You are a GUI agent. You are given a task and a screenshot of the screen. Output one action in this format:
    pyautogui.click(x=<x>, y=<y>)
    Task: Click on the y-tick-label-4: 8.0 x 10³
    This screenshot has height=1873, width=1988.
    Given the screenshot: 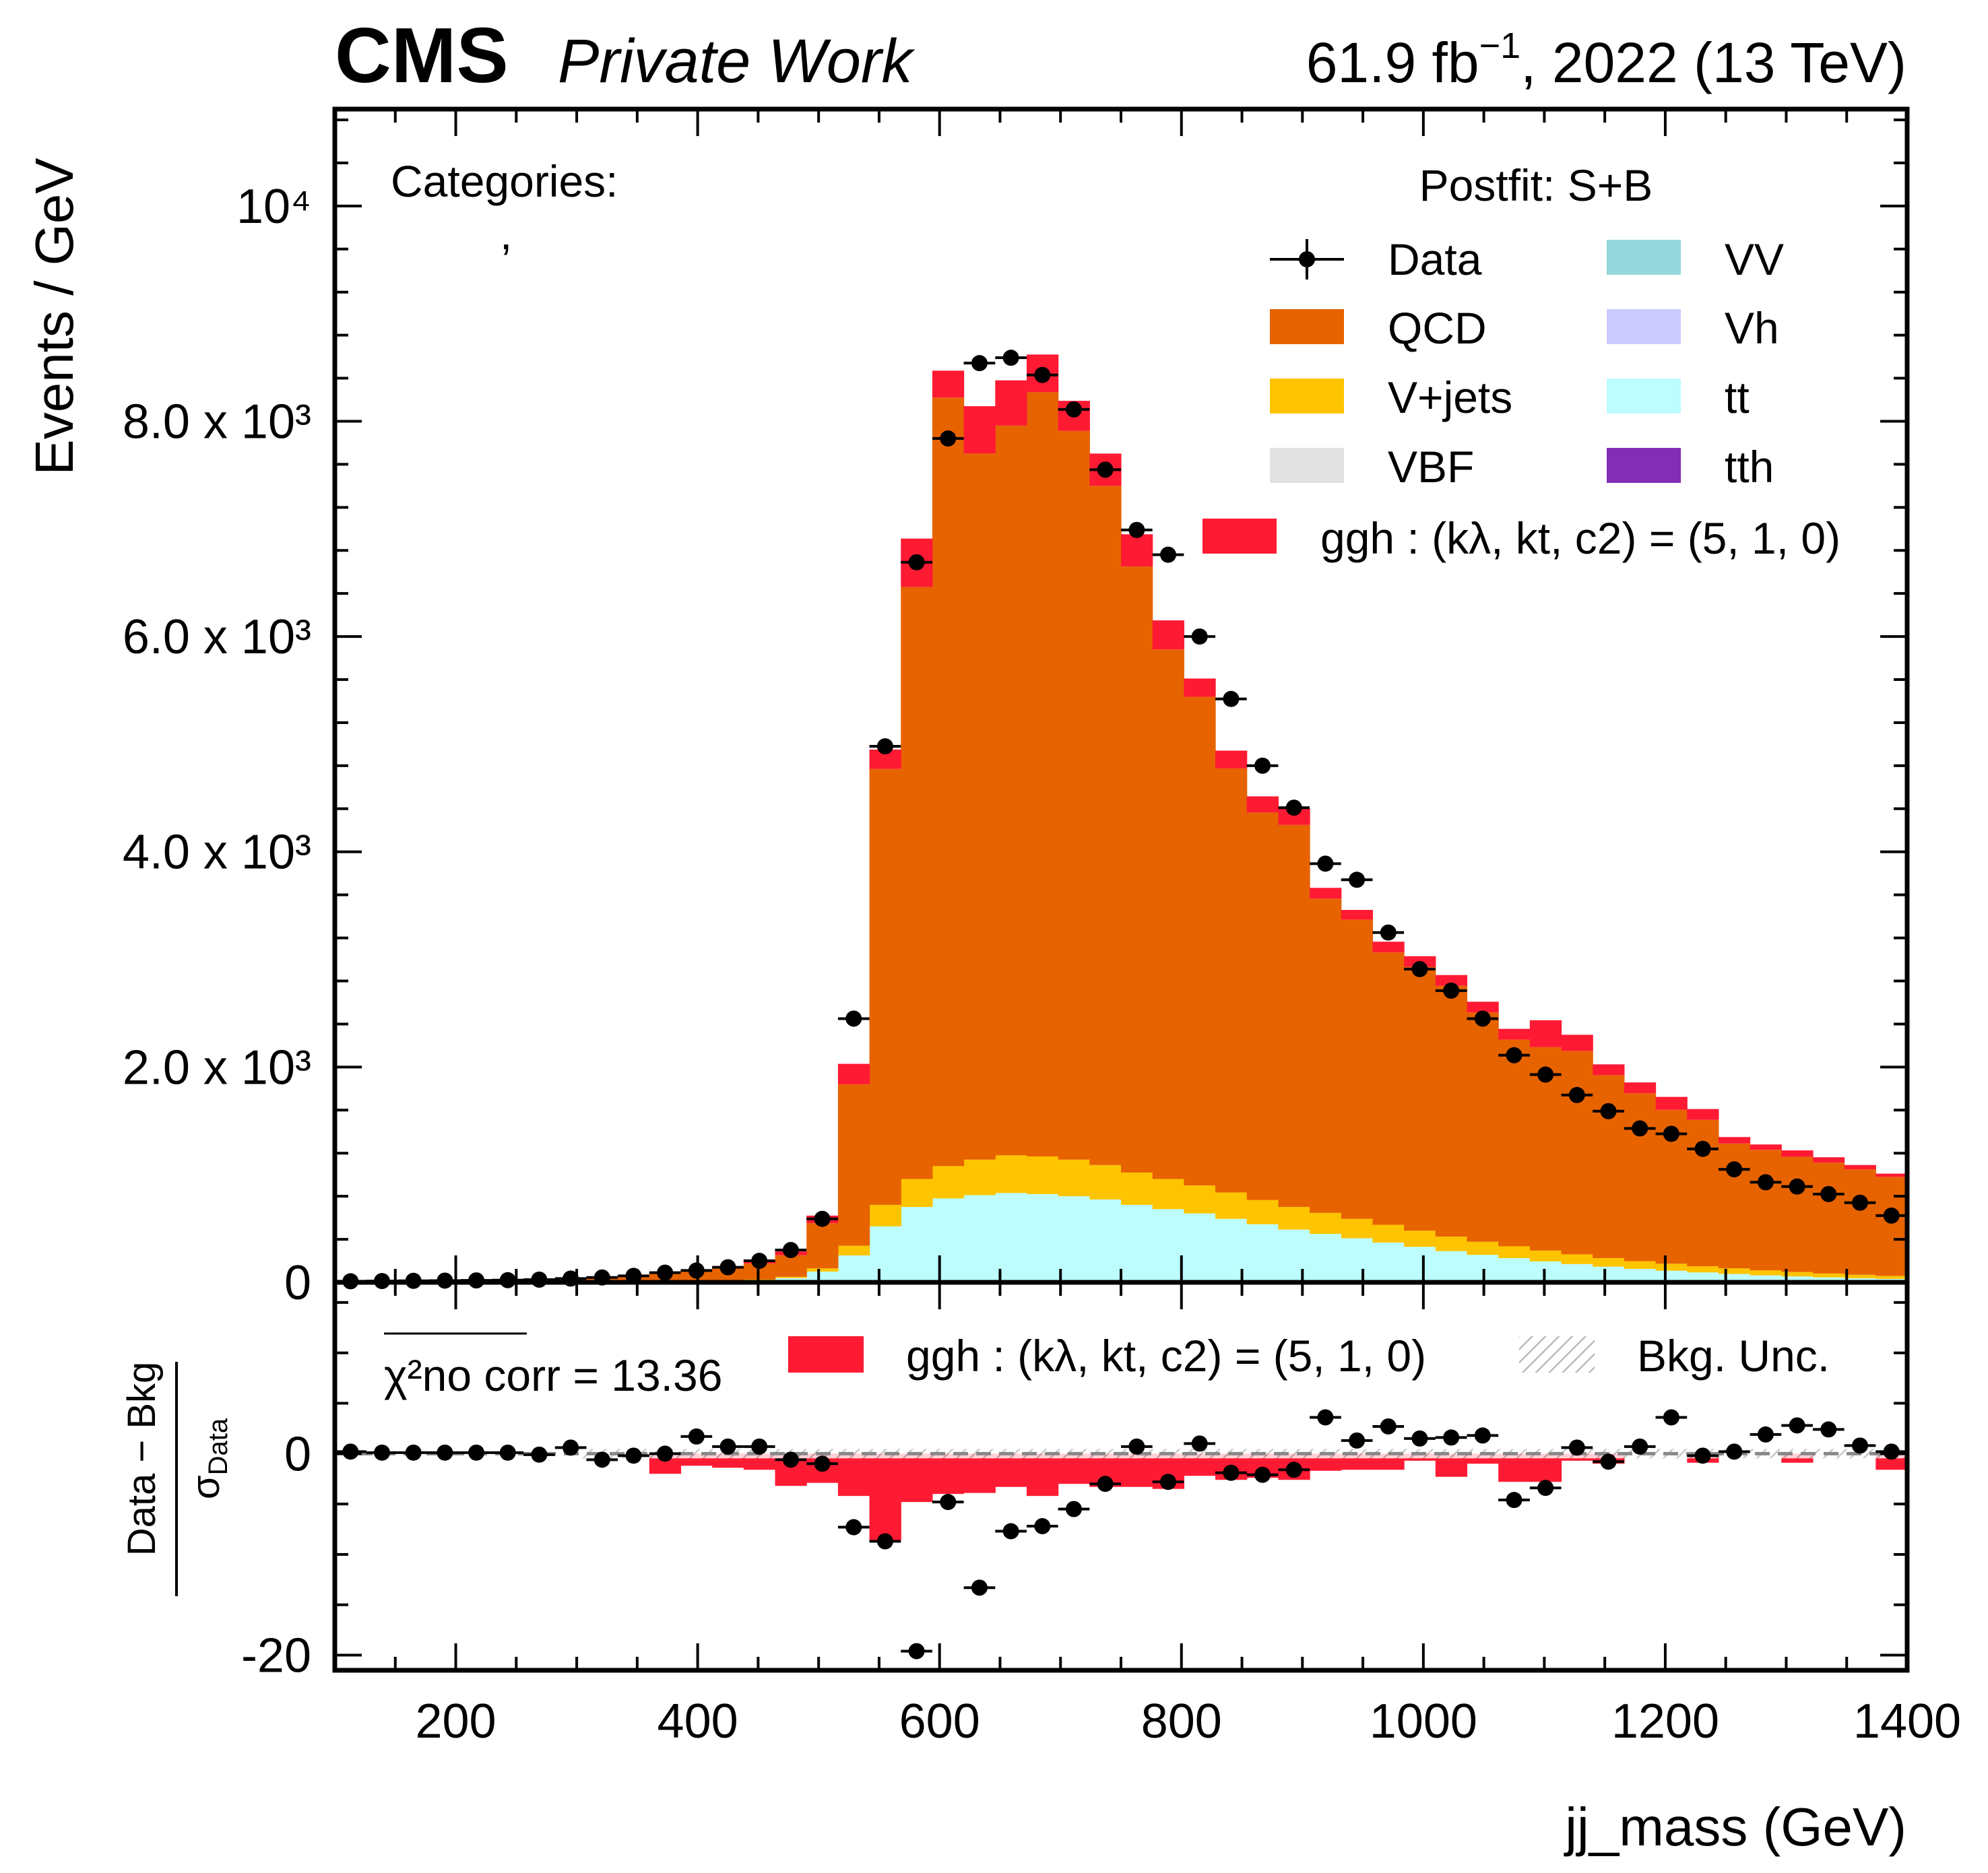 What is the action you would take?
    pyautogui.click(x=217, y=422)
    